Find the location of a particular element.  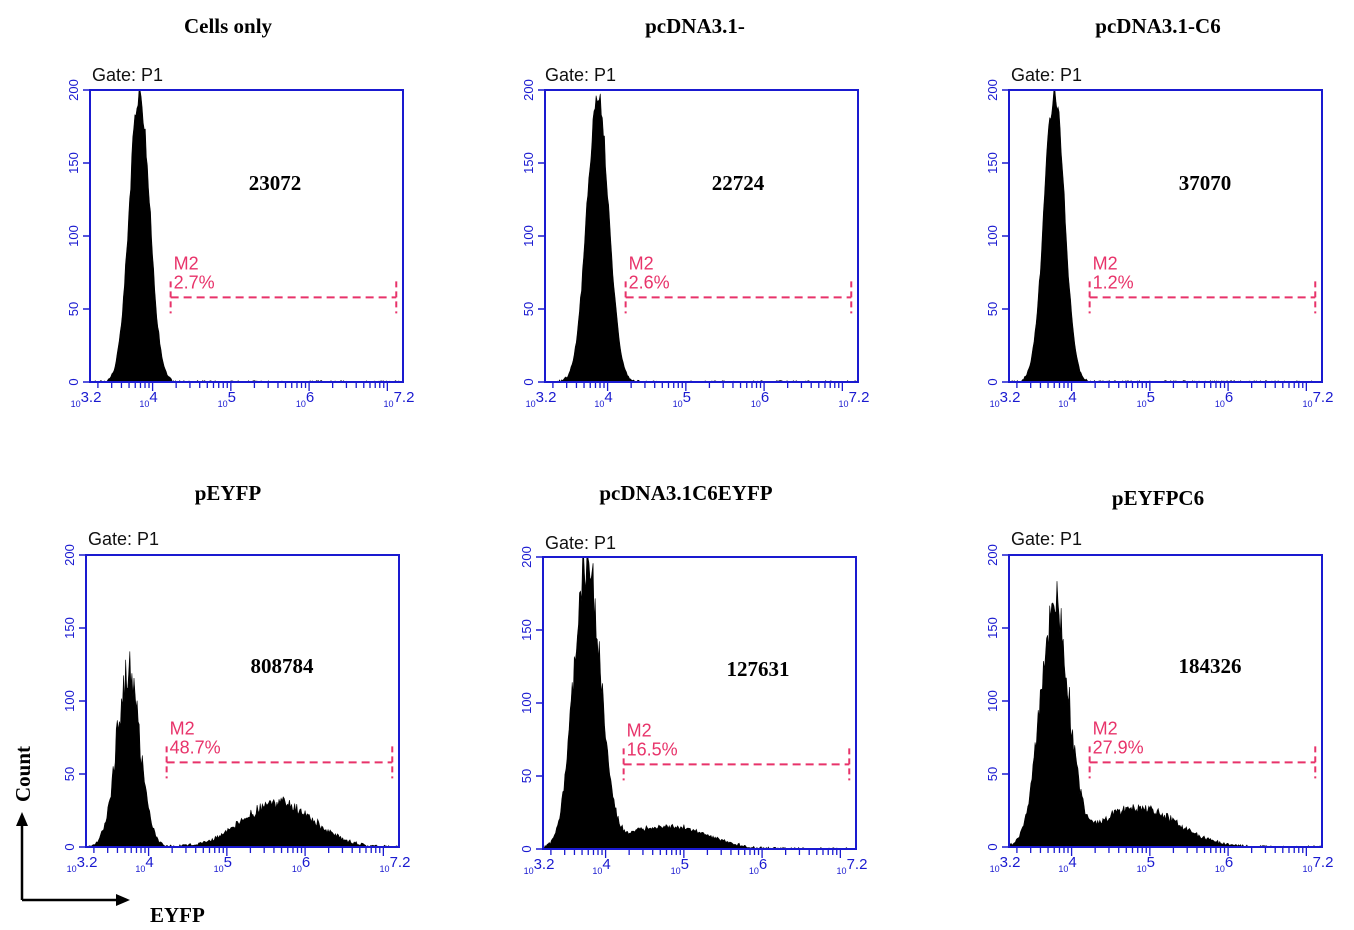

panel-title: pEYFP is located at coordinates (228, 493).